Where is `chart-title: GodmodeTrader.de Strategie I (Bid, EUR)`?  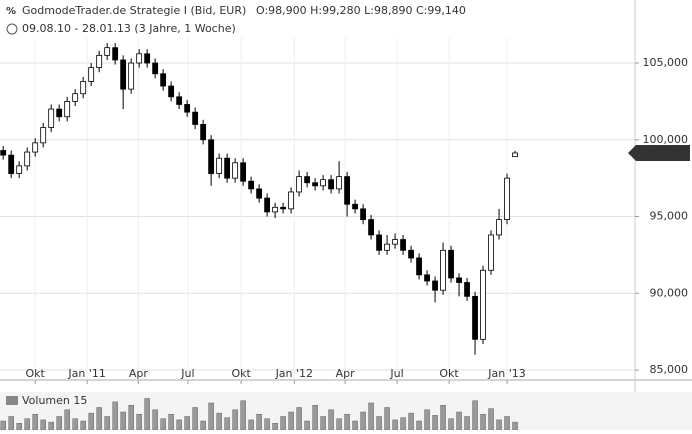
chart-title: GodmodeTrader.de Strategie I (Bid, EUR) is located at coordinates (134, 10).